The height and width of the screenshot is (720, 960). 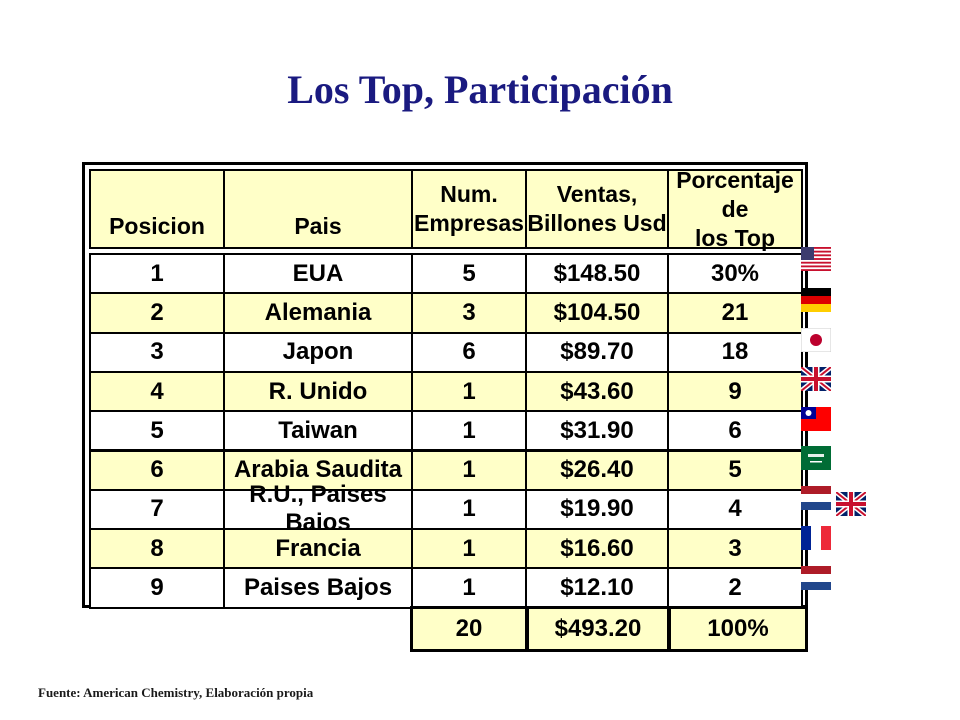 What do you see at coordinates (318, 274) in the screenshot?
I see `cell-pais: EUA` at bounding box center [318, 274].